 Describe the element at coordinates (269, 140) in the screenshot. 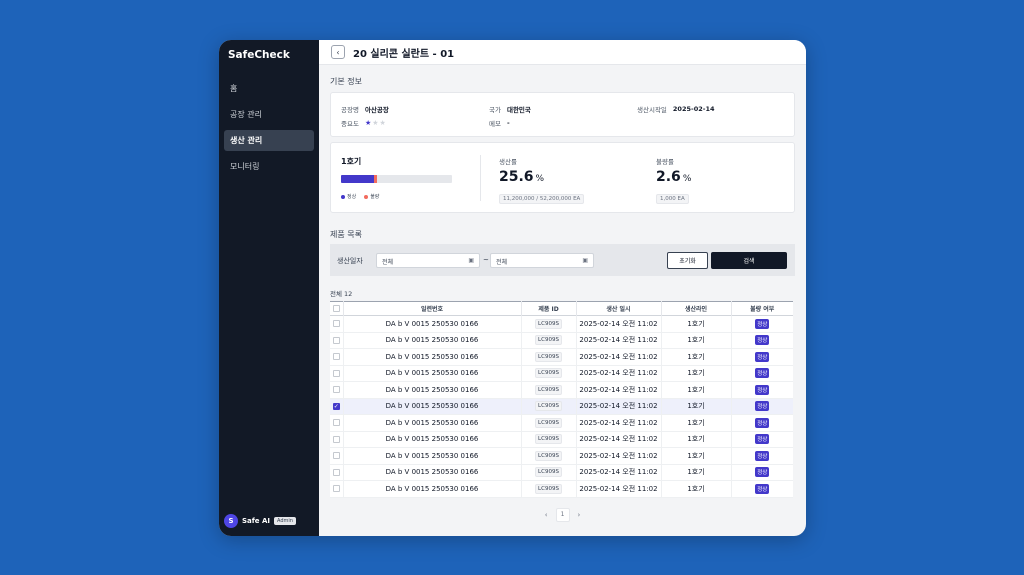

I see `sidebar-item-production: 생산 관리` at that location.